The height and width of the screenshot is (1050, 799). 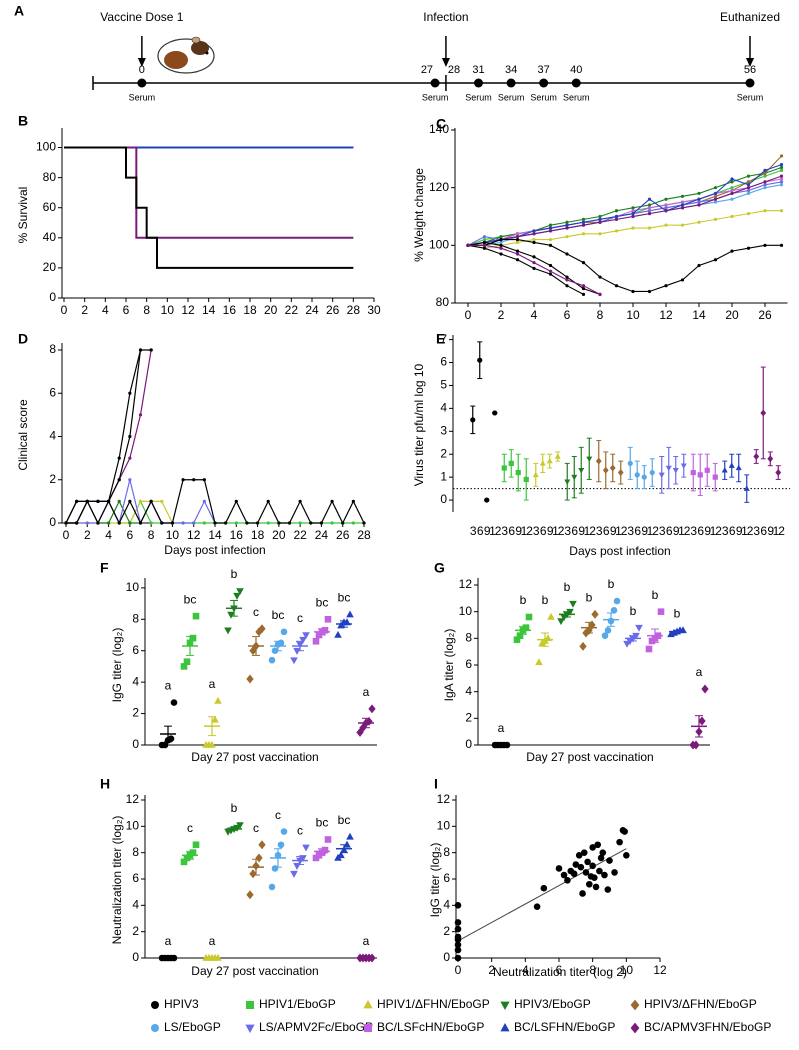 I want to click on y-tick-label: 40, so click(x=50, y=237).